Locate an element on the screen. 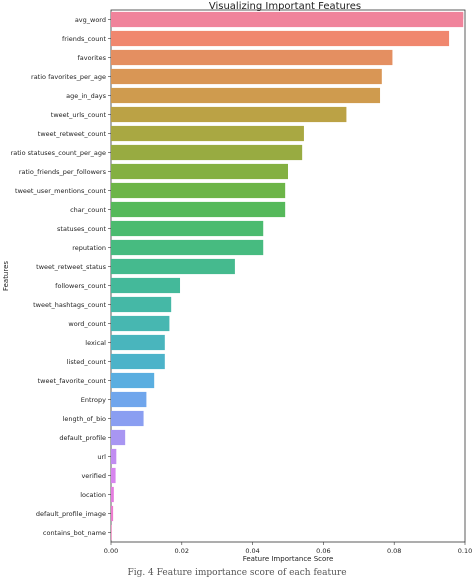 This screenshot has height=579, width=474. bar-lexical is located at coordinates (138, 342).